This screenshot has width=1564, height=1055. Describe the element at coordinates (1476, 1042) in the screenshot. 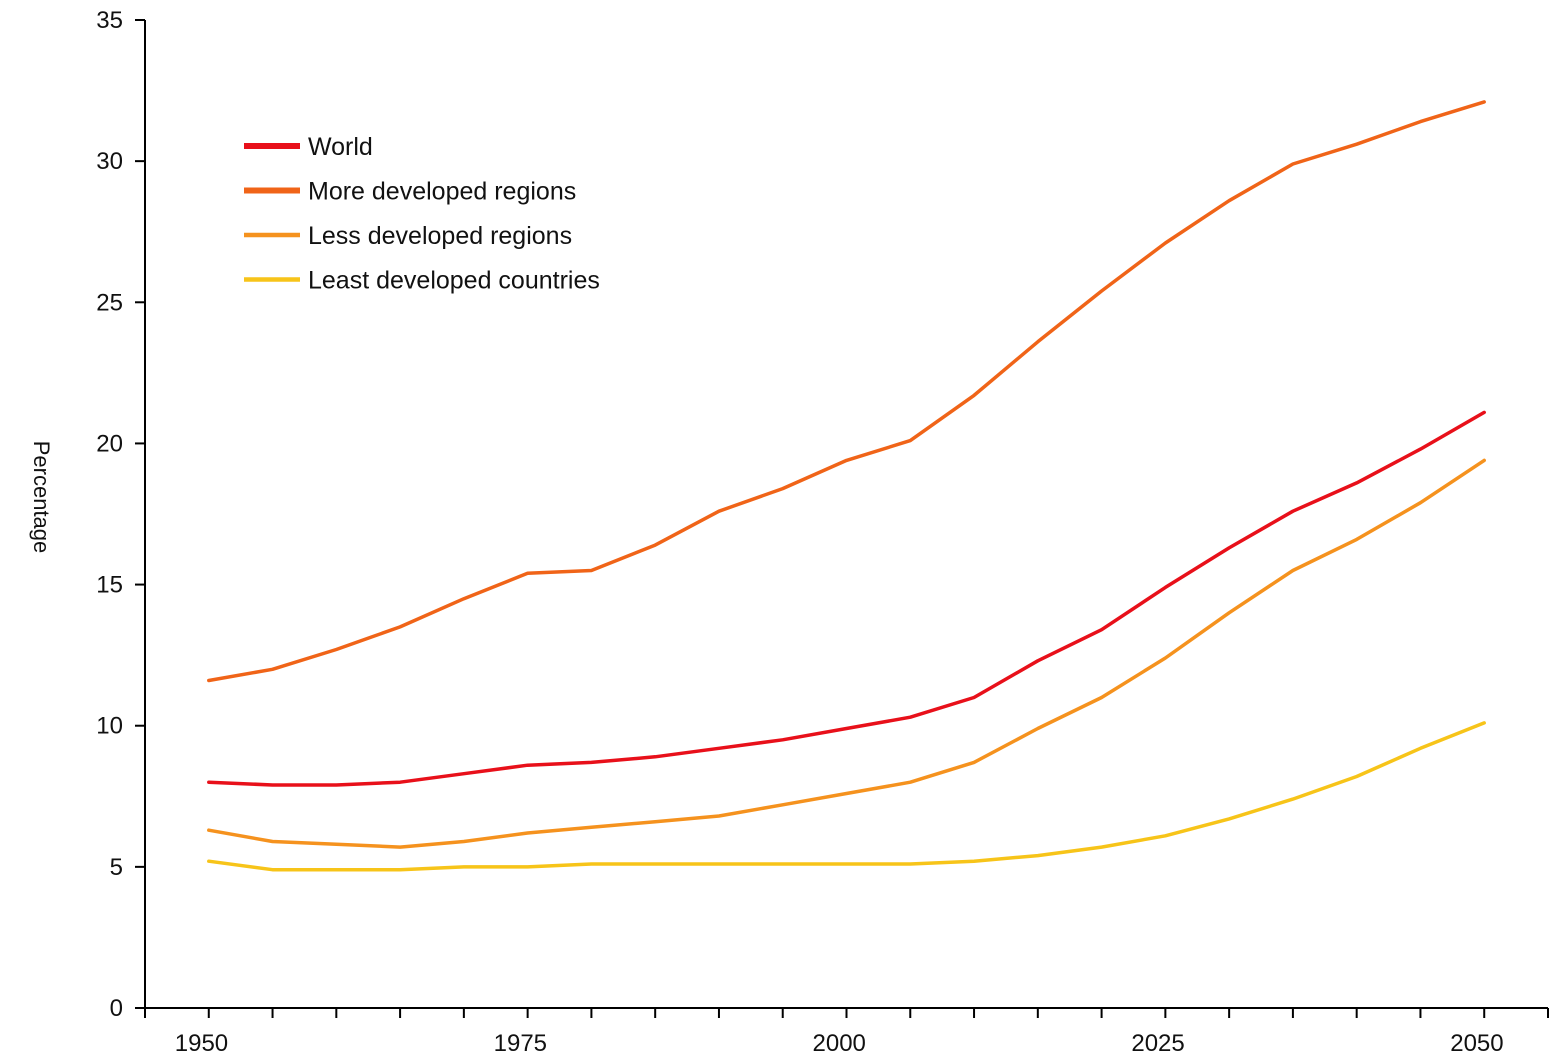

I see `x-tick-label: 2050` at that location.